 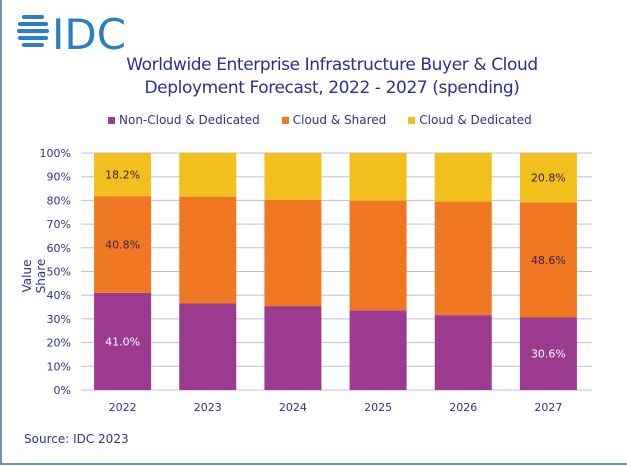 I want to click on x-tick-label: 2022, so click(x=123, y=407).